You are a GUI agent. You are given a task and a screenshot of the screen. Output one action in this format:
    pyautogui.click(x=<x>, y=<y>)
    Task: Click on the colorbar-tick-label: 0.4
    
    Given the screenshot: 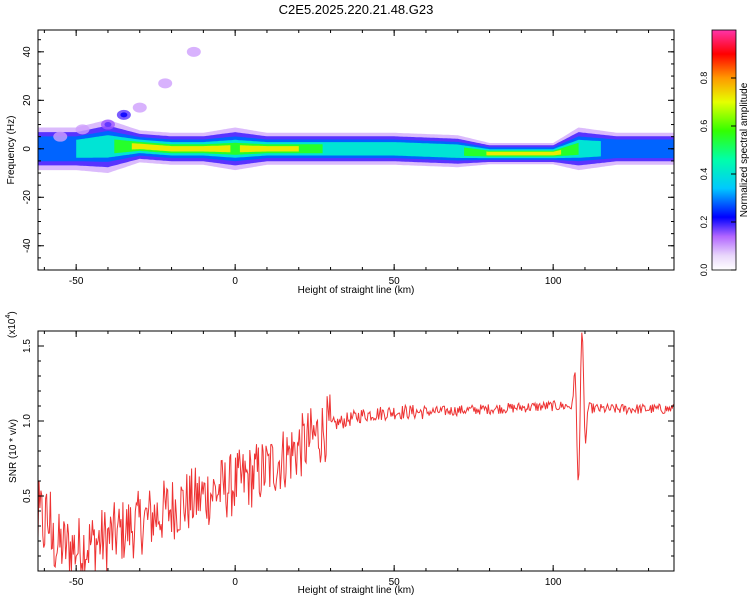 What is the action you would take?
    pyautogui.click(x=704, y=174)
    